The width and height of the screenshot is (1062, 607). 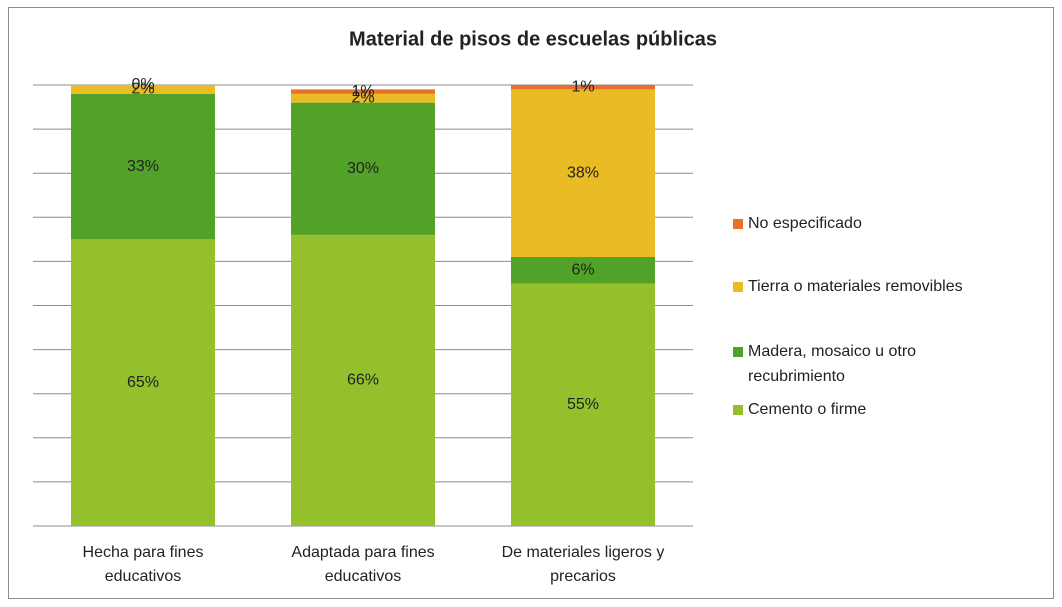 I want to click on data-label: 6%, so click(x=582, y=269).